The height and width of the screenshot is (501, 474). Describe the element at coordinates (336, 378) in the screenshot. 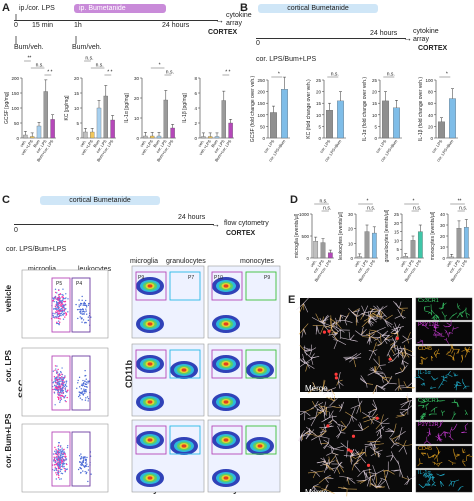

I see `cell-marker` at that location.